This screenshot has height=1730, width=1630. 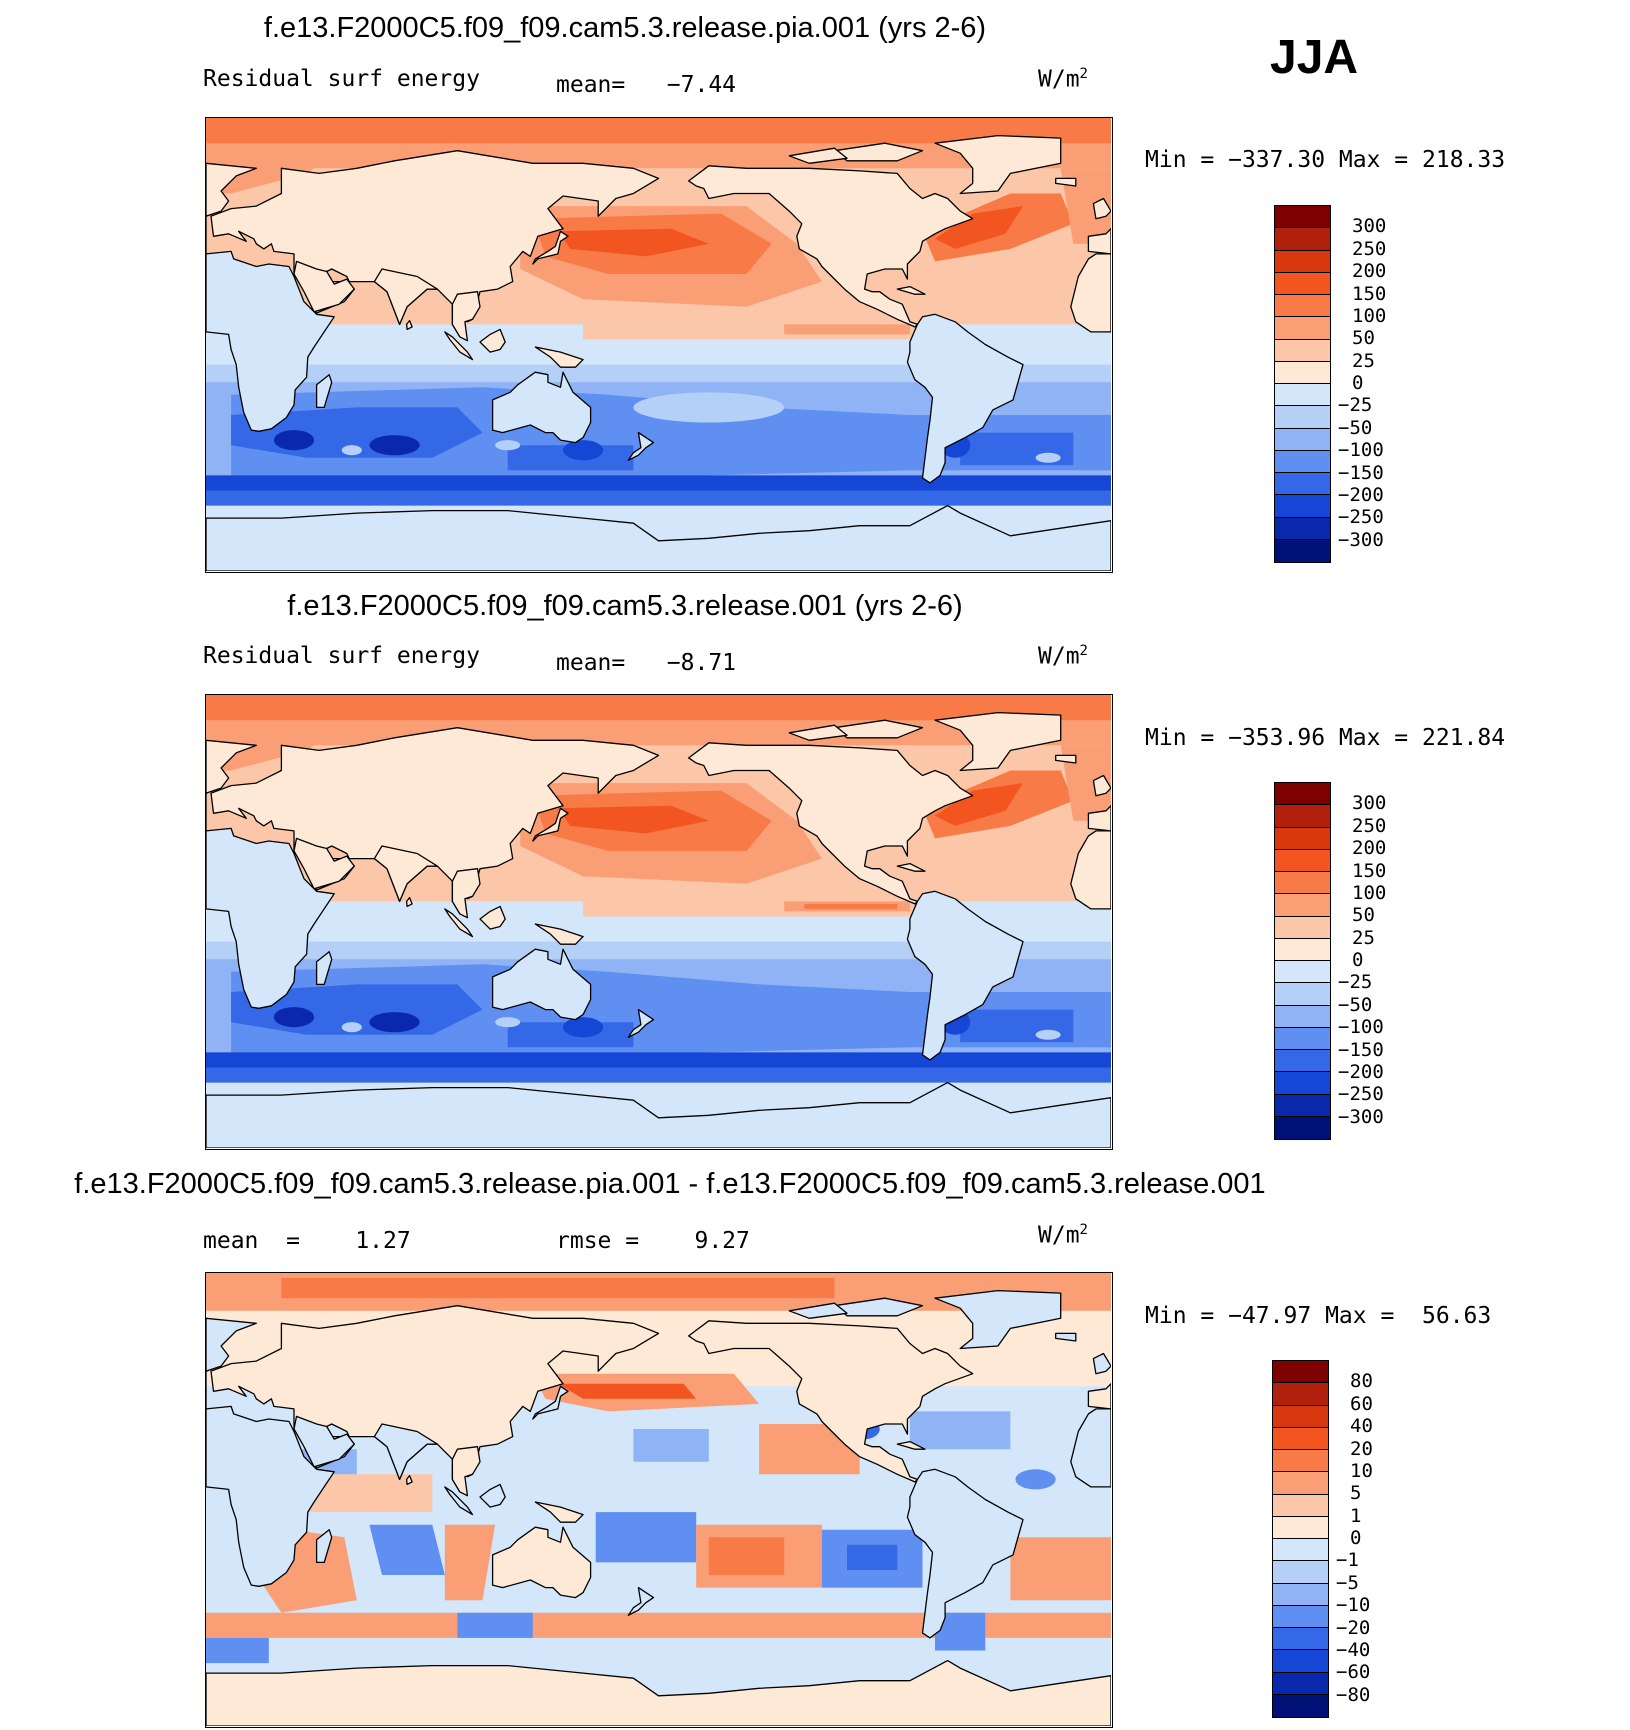 I want to click on colorbar-tick-label: −60, so click(x=1353, y=1672).